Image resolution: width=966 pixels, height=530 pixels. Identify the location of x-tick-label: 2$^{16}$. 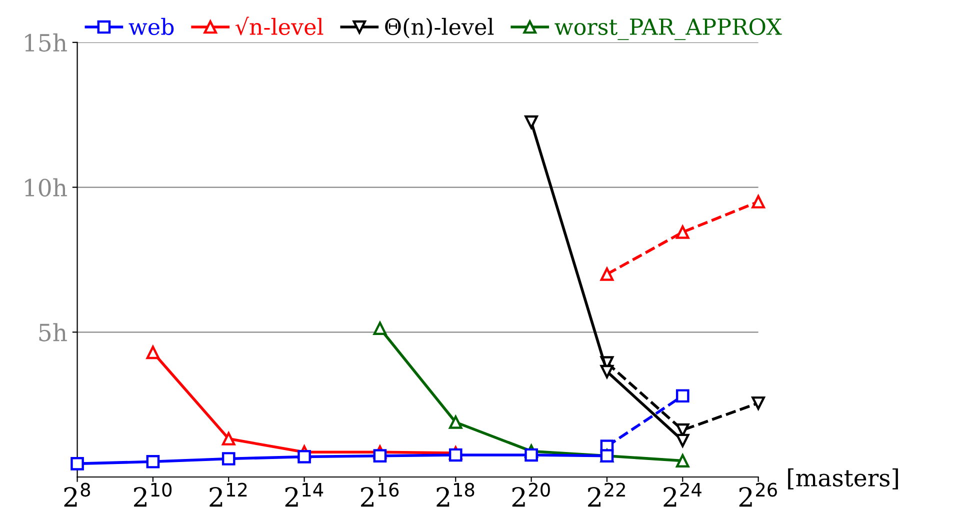
(380, 494).